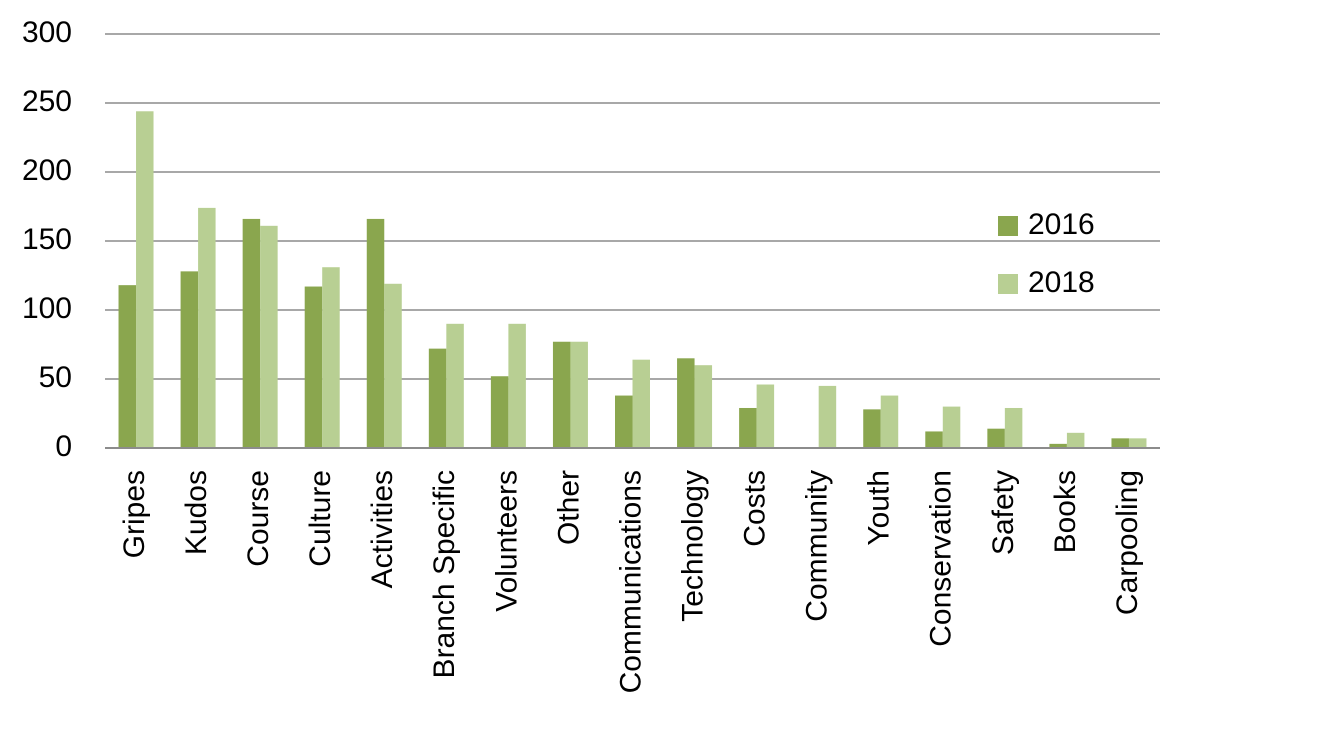  What do you see at coordinates (755, 508) in the screenshot?
I see `x-tick-label: Costs` at bounding box center [755, 508].